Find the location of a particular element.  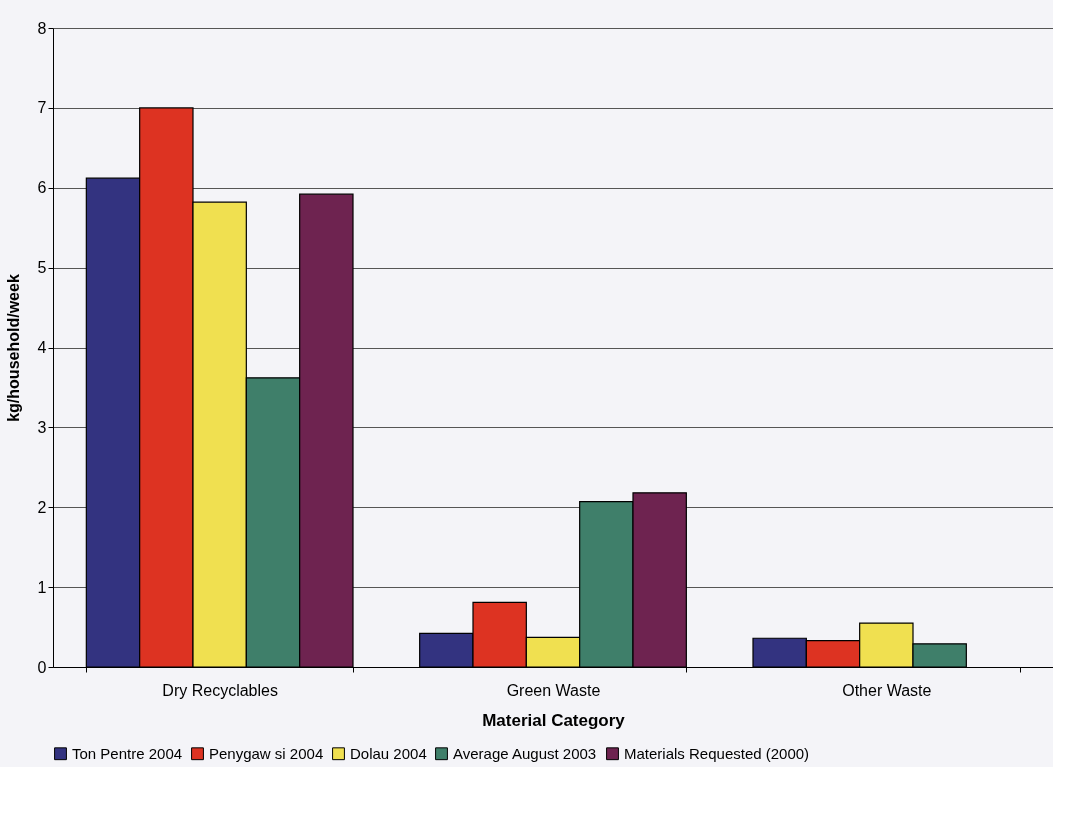

y-tick-label: 5 is located at coordinates (42, 268).